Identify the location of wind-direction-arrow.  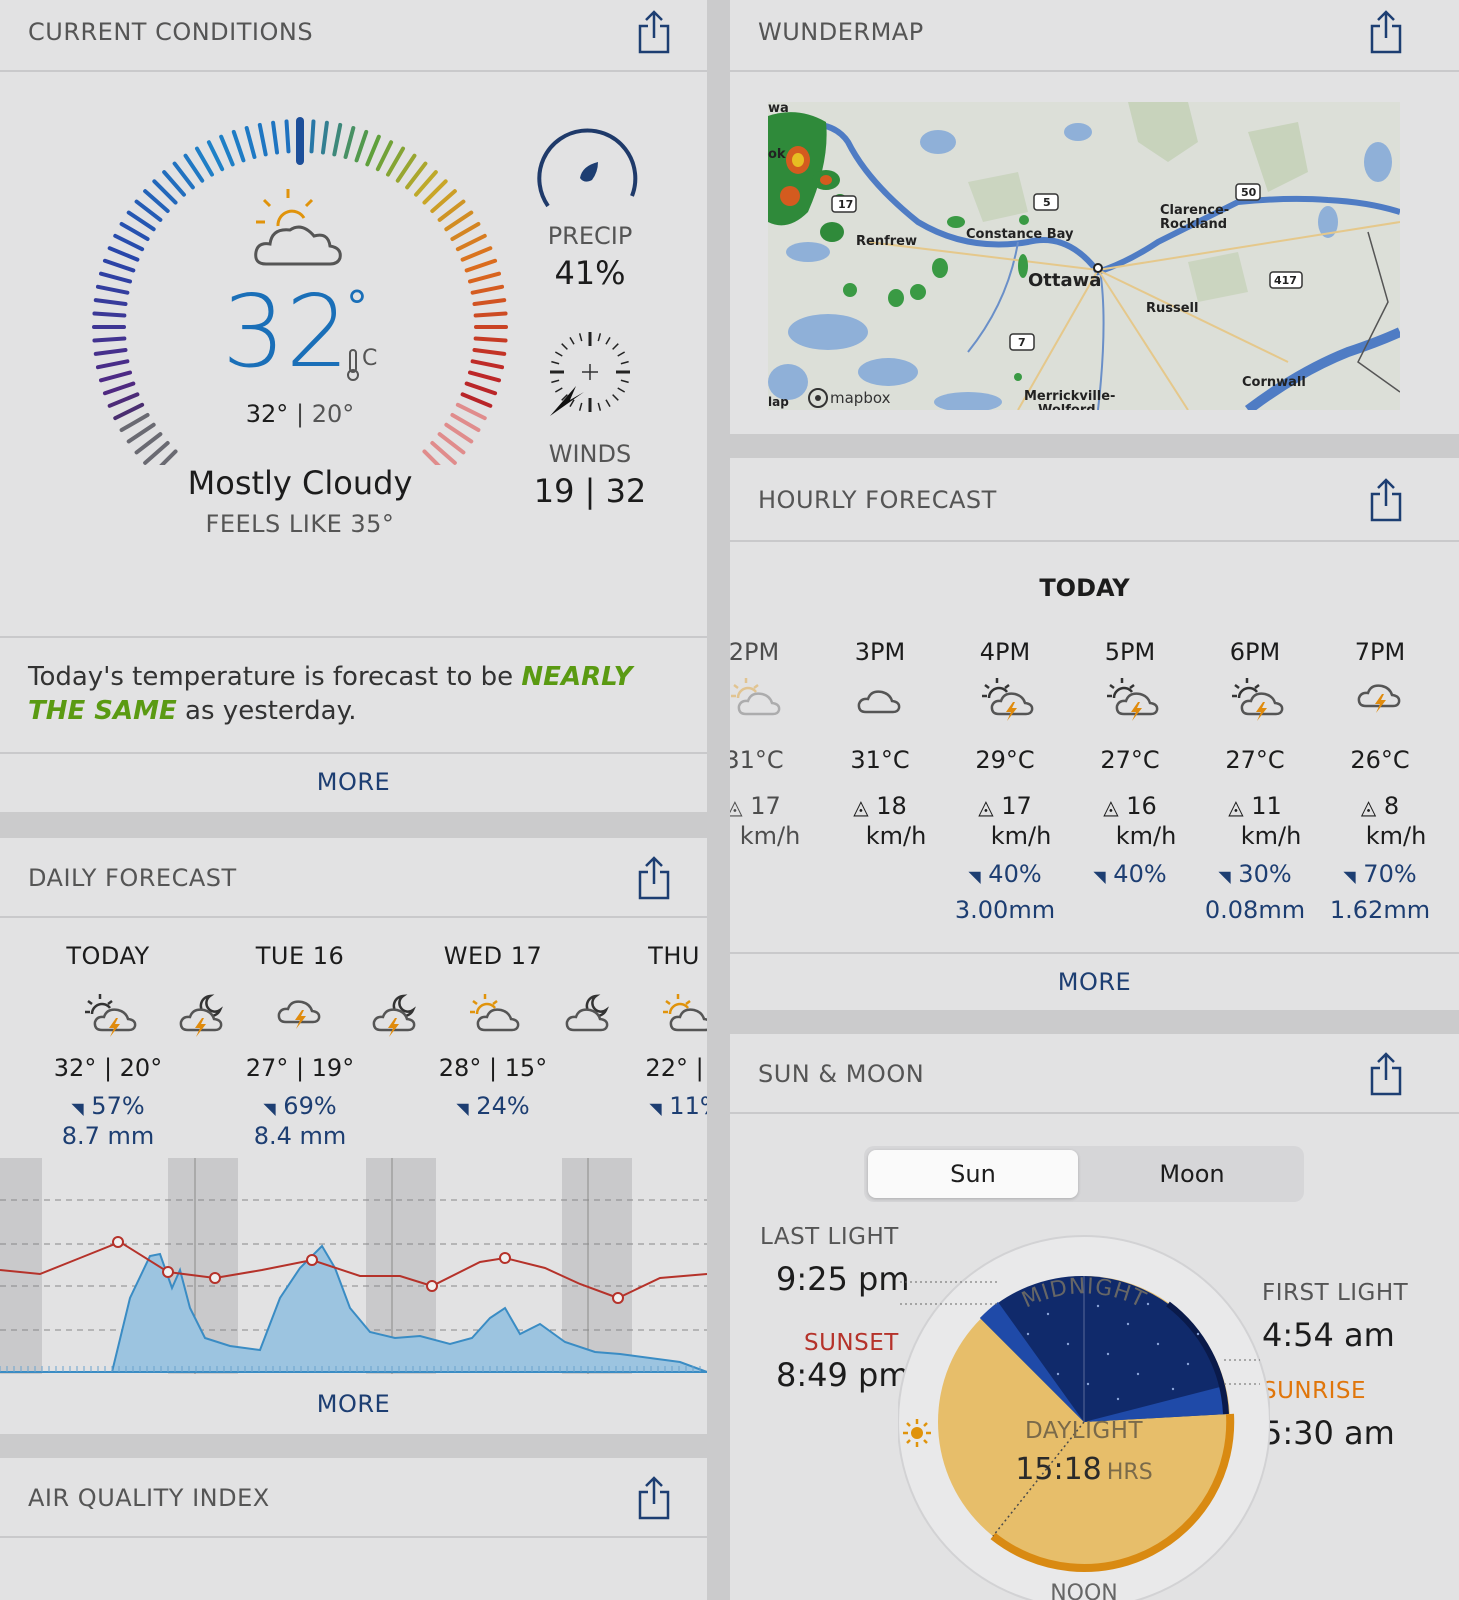
(567, 401).